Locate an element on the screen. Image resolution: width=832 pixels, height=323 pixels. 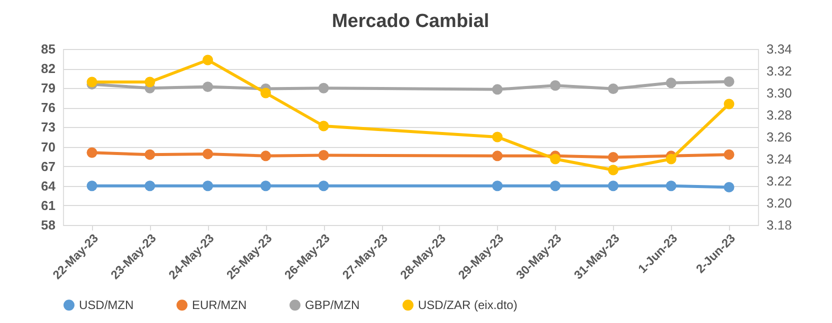
y-tick-label: 79 is located at coordinates (48, 88).